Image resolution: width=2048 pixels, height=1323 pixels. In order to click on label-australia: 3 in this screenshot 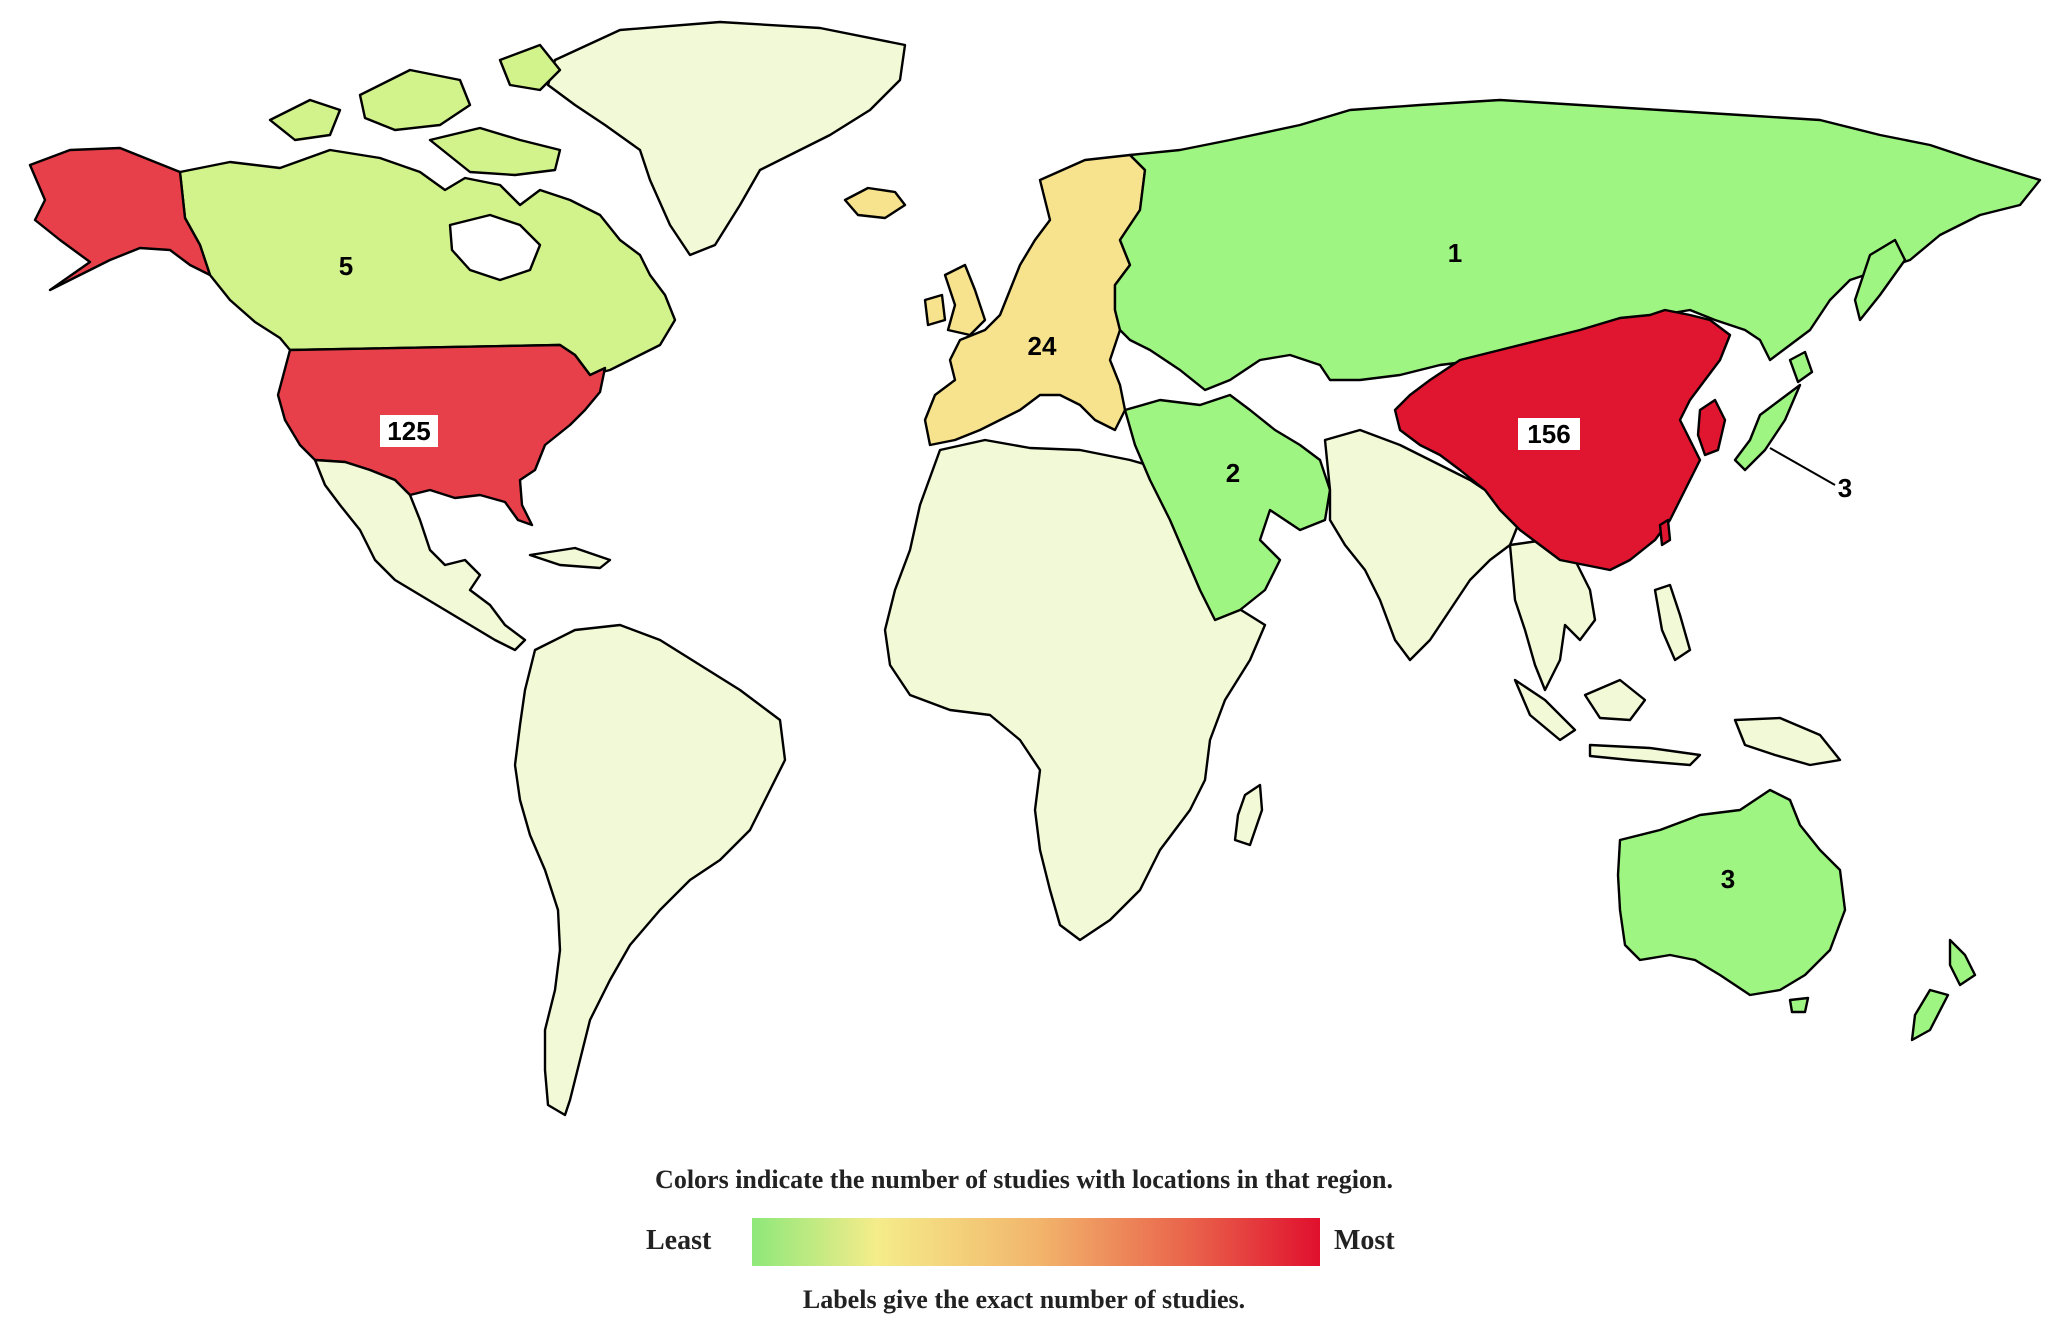, I will do `click(1728, 879)`.